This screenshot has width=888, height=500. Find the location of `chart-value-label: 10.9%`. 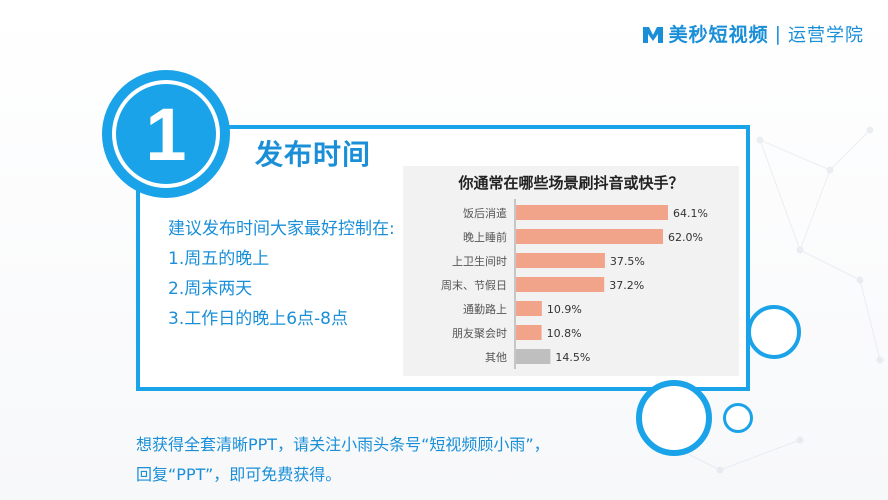

chart-value-label: 10.9% is located at coordinates (564, 309).